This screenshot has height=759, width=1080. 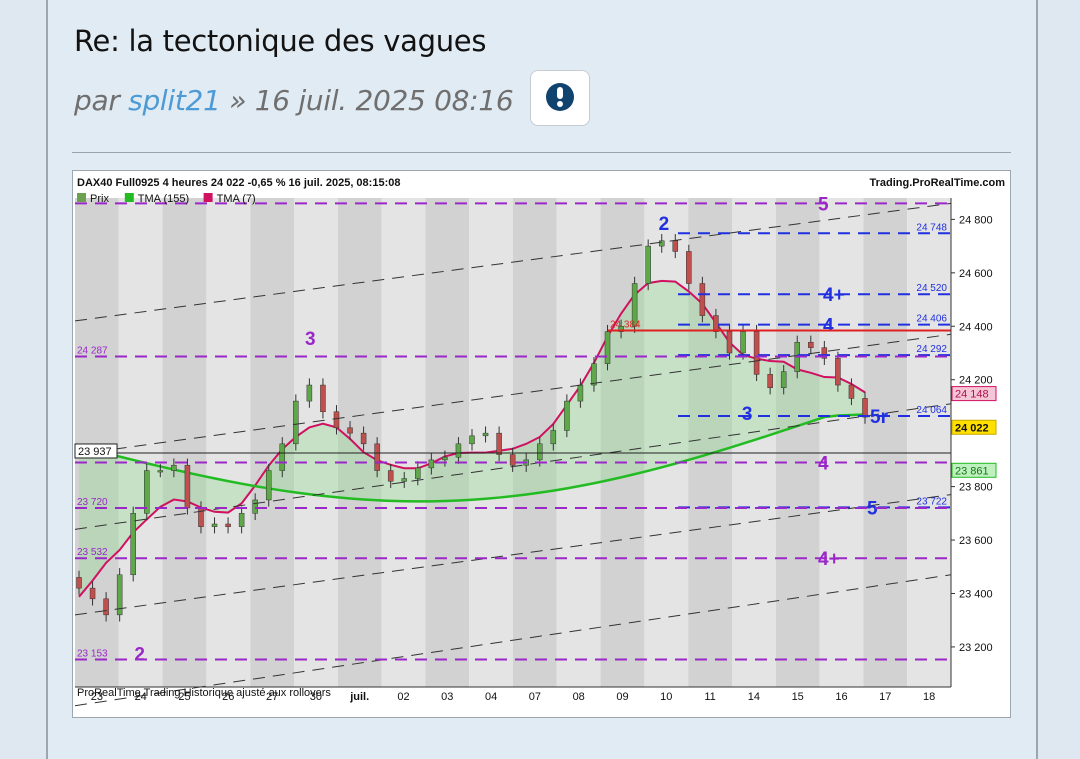 I want to click on legend-entry: TMA (155), so click(x=163, y=199).